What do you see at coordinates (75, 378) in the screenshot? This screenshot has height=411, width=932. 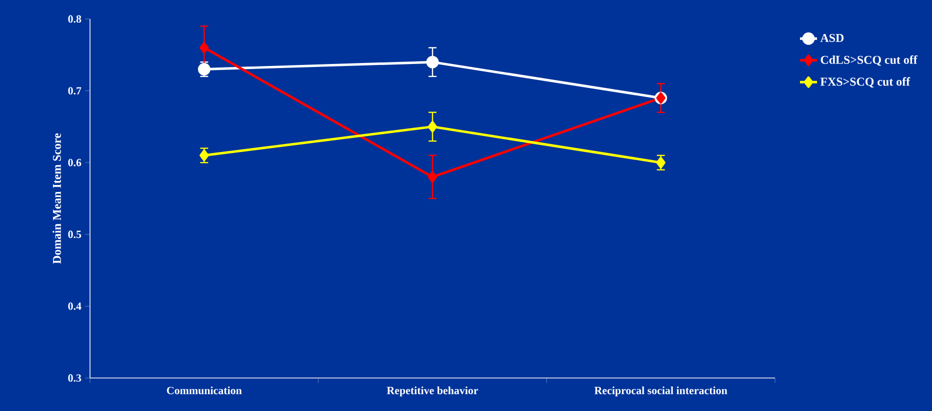 I see `y-tick-label: 0.3` at bounding box center [75, 378].